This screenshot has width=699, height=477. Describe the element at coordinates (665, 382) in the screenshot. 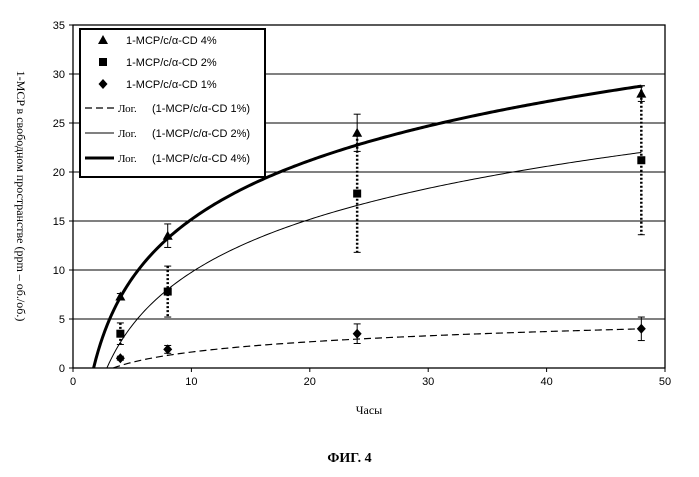

I see `x-tick-label-50: 50` at that location.